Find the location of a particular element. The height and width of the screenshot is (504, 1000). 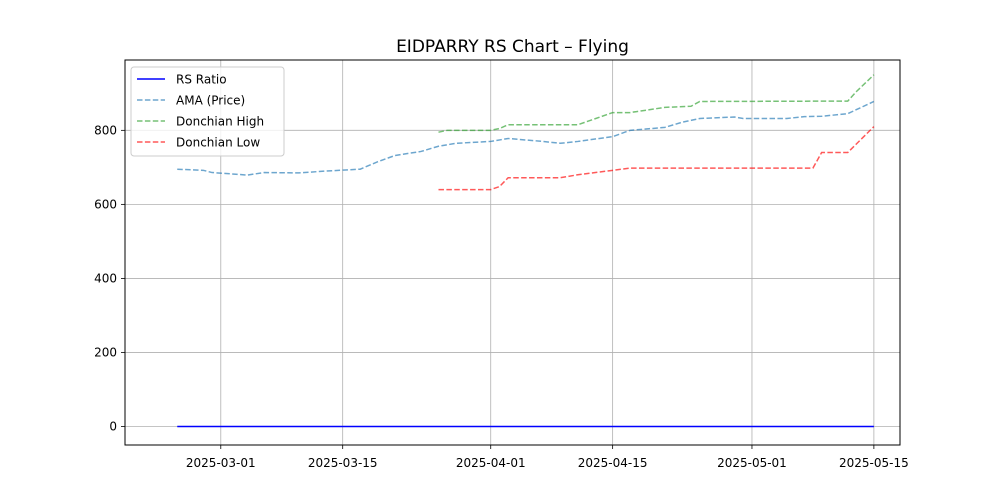

series-line-donchian-low is located at coordinates (656, 158).